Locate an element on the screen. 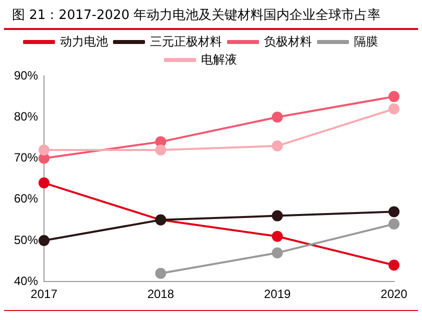 This screenshot has height=320, width=422. legend-label: 动力电池 is located at coordinates (84, 41).